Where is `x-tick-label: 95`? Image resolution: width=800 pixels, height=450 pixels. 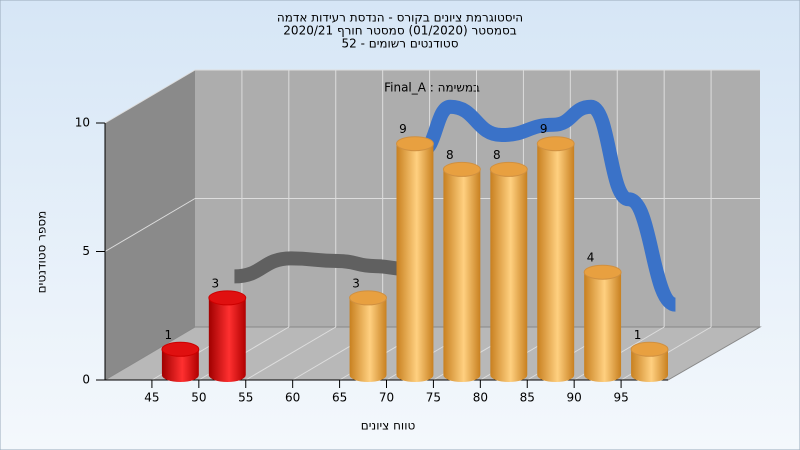 x-tick-label: 95 is located at coordinates (620, 398).